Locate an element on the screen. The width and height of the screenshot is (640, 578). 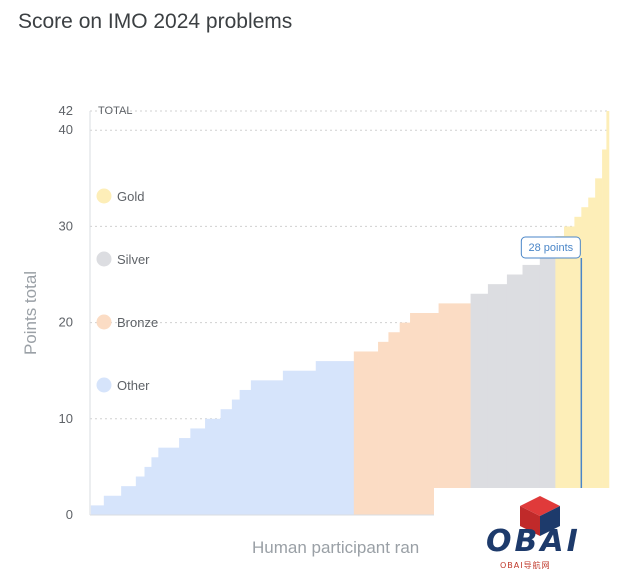
legend-label-gold: Gold is located at coordinates (130, 196).